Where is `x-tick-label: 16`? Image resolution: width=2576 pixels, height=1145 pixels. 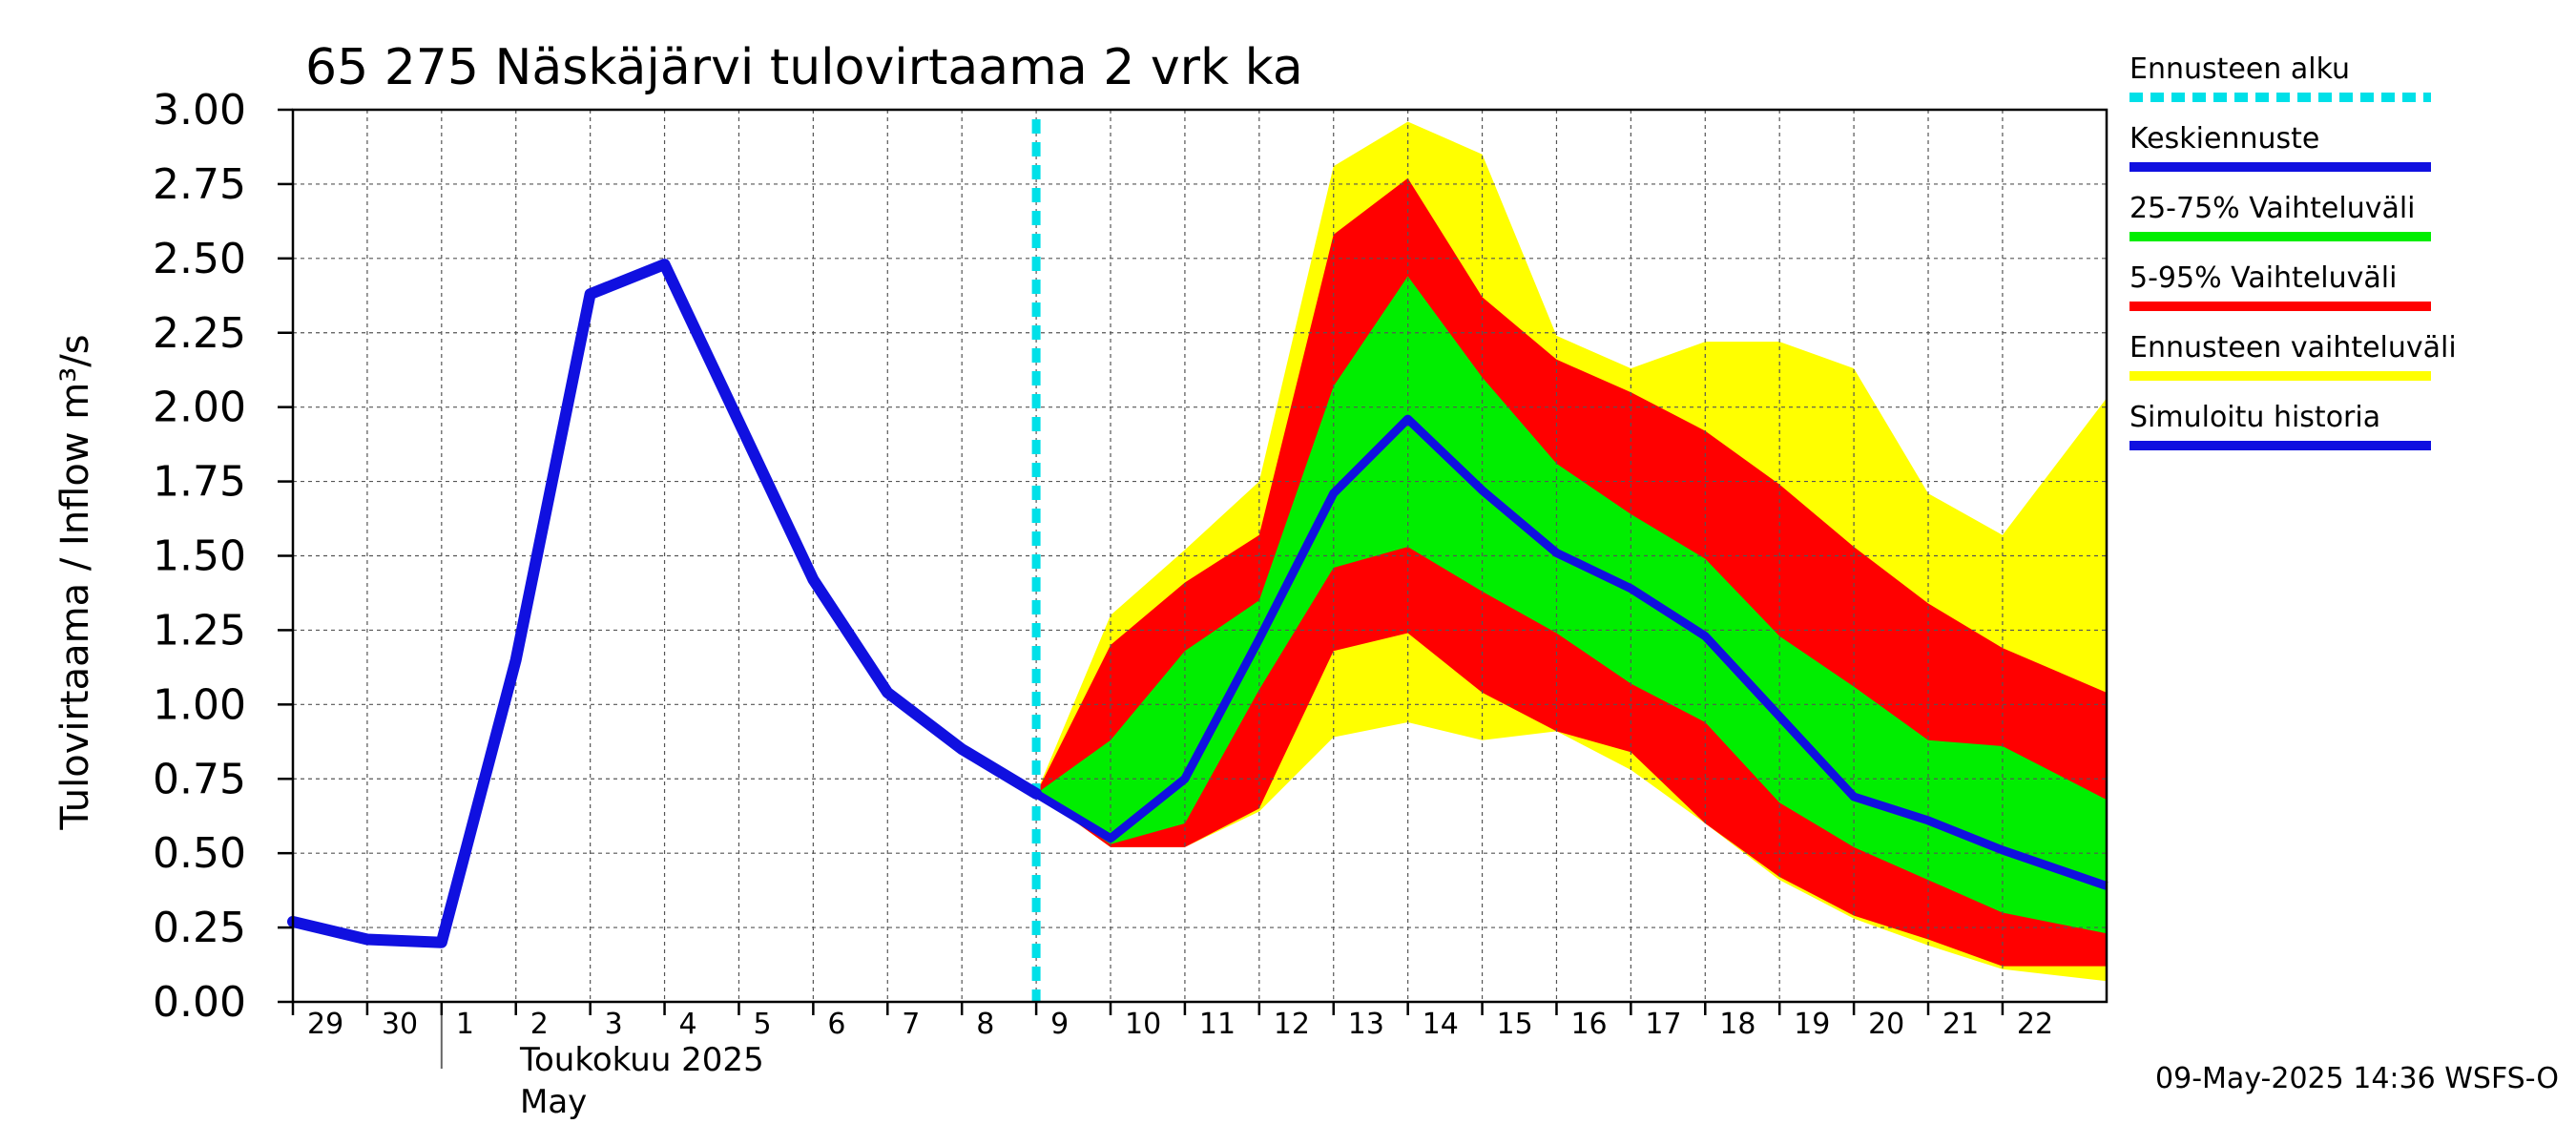 x-tick-label: 16 is located at coordinates (1588, 1025).